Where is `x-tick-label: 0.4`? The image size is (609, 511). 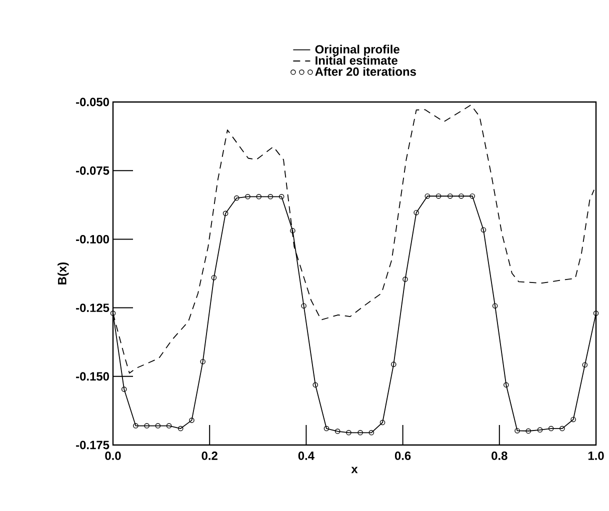
x-tick-label: 0.4 is located at coordinates (306, 456).